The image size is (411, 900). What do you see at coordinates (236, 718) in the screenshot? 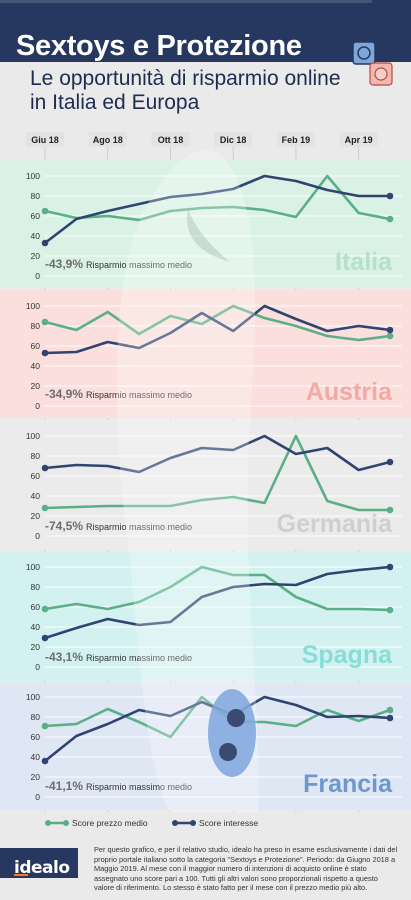
I see `badge-dot-top` at bounding box center [236, 718].